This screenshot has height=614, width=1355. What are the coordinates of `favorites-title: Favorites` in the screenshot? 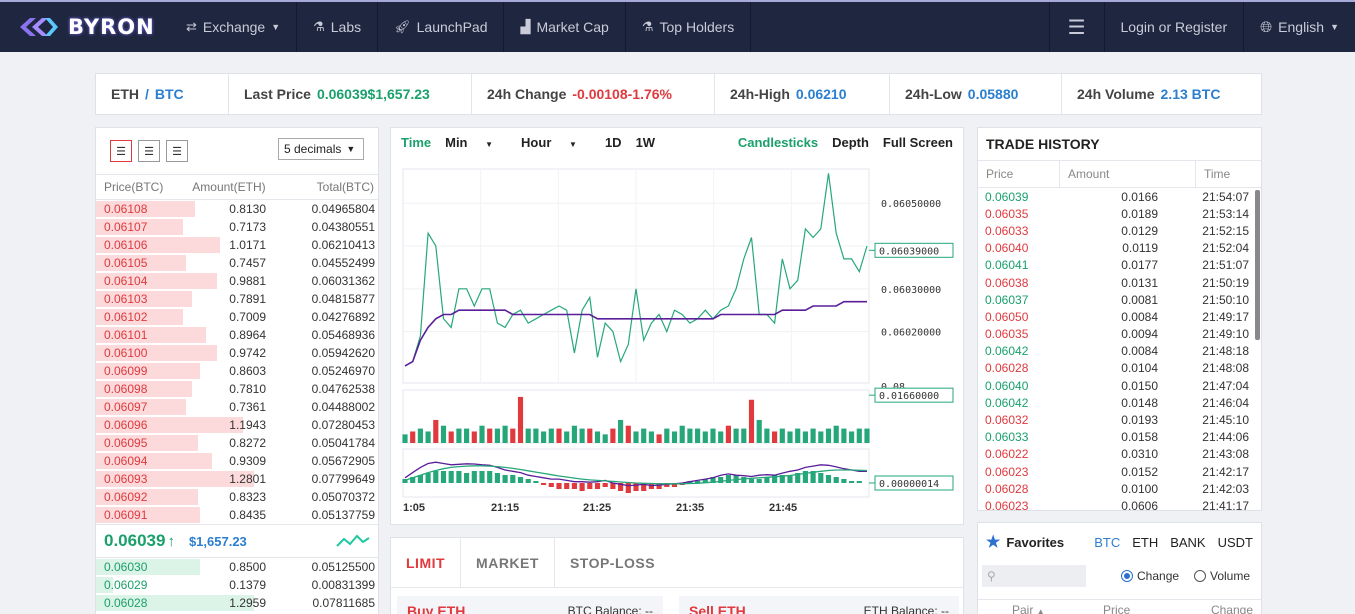 It's located at (1035, 542).